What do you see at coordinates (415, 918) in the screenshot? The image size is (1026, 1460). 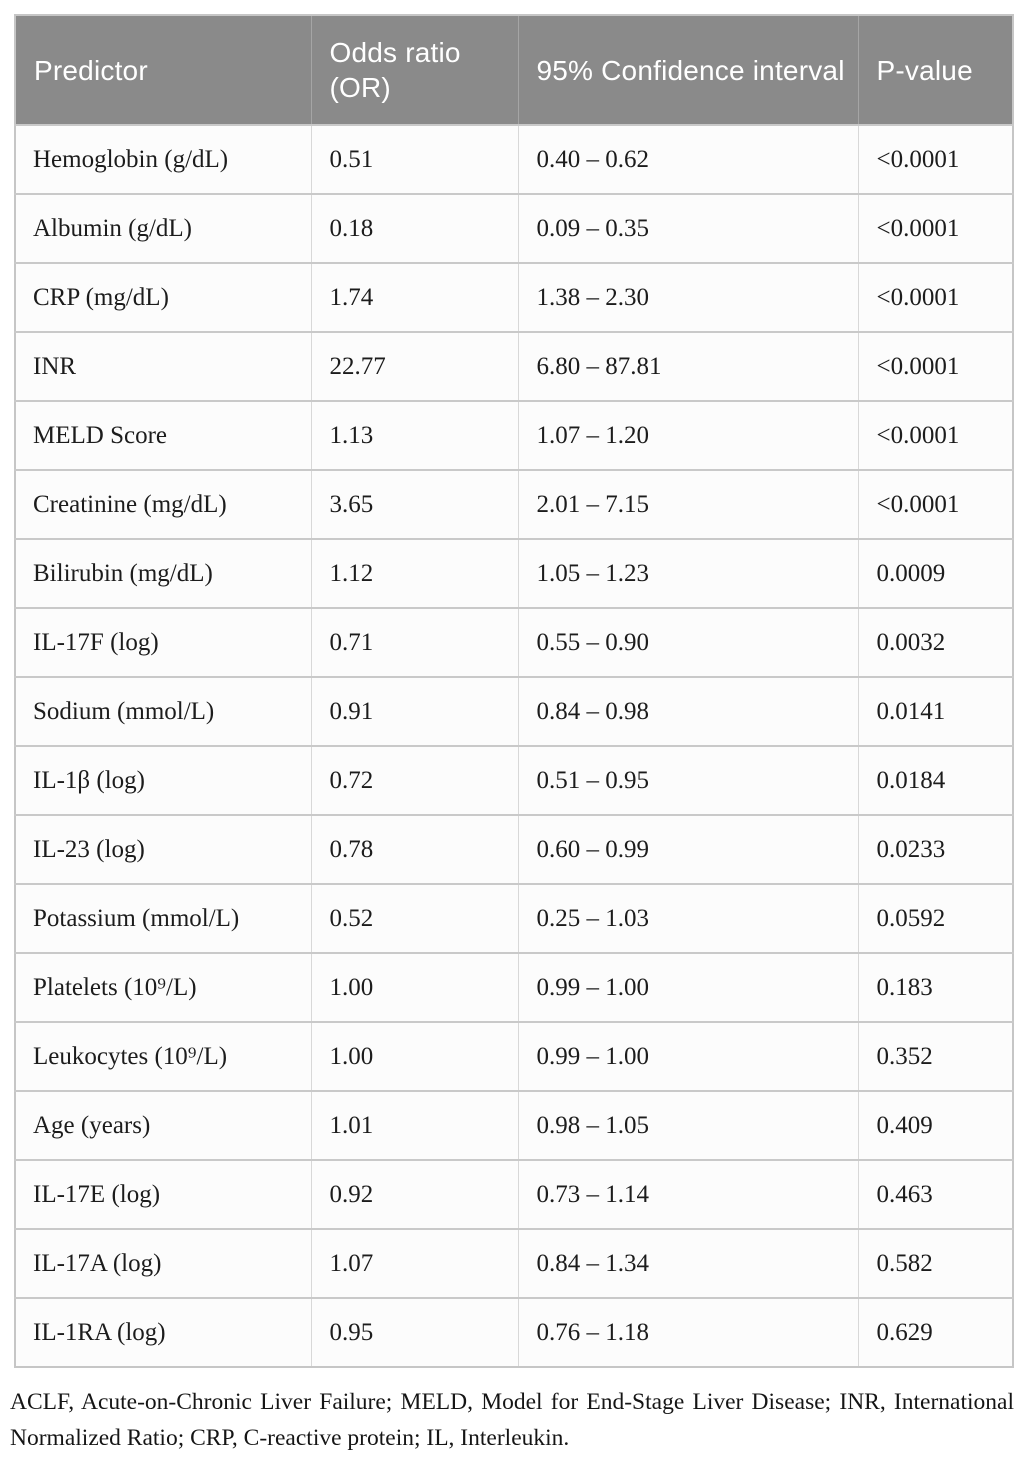 I see `cell-odds-ratio: 0.52` at bounding box center [415, 918].